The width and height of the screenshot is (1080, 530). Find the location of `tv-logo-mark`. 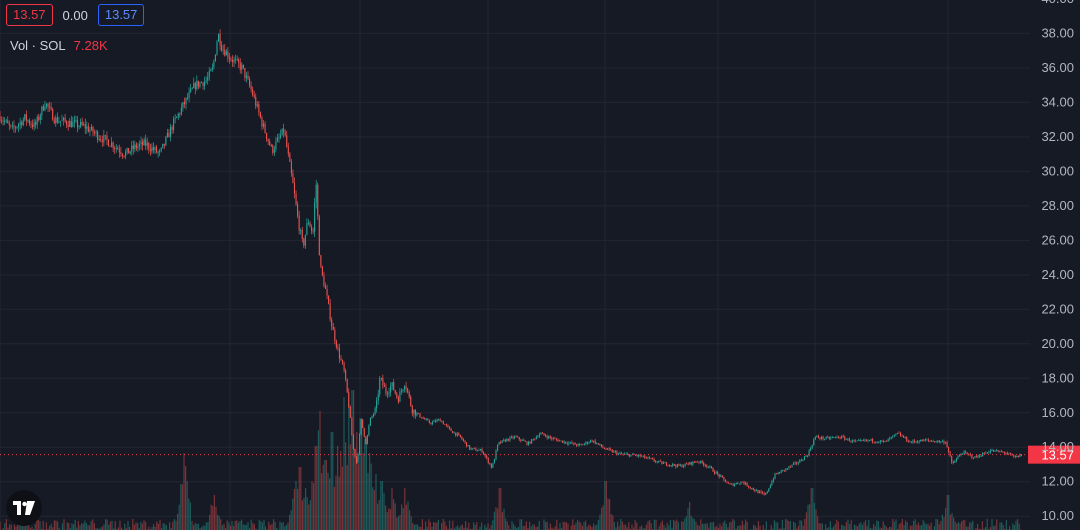

tv-logo-mark is located at coordinates (24, 508).